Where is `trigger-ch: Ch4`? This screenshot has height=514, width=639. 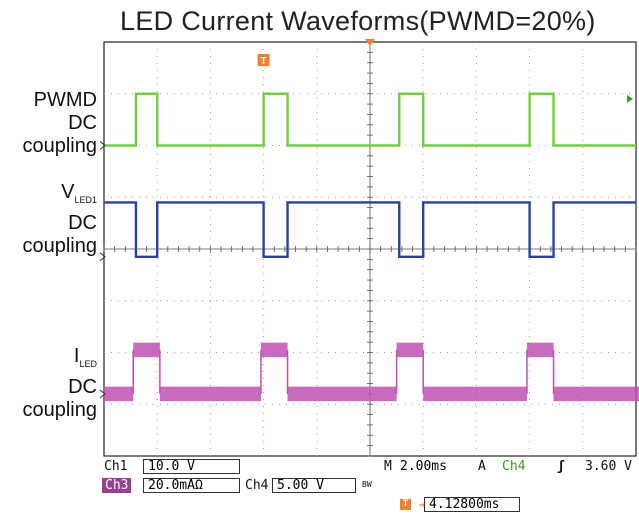 trigger-ch: Ch4 is located at coordinates (520, 466).